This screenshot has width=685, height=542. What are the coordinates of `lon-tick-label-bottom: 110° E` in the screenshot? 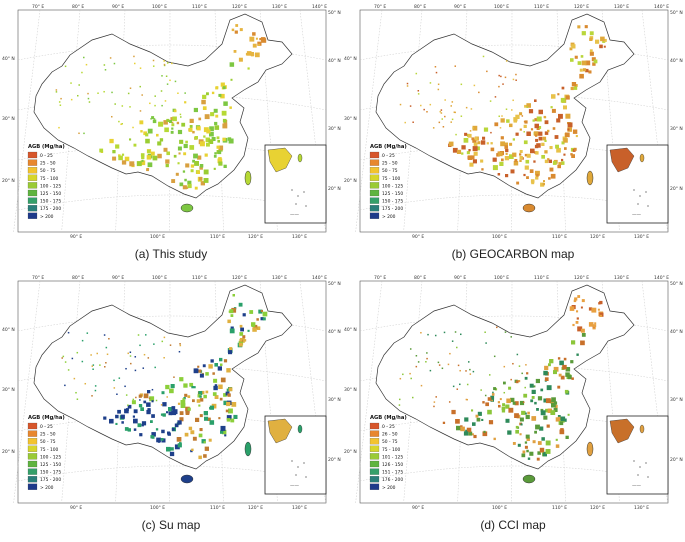 It's located at (559, 508).